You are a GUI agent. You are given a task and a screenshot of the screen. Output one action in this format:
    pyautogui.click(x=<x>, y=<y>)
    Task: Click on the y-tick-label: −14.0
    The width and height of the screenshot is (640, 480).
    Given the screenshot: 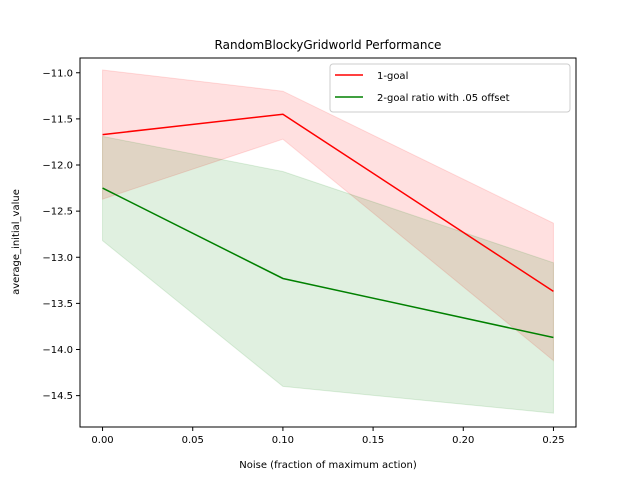 What is the action you would take?
    pyautogui.click(x=57, y=350)
    